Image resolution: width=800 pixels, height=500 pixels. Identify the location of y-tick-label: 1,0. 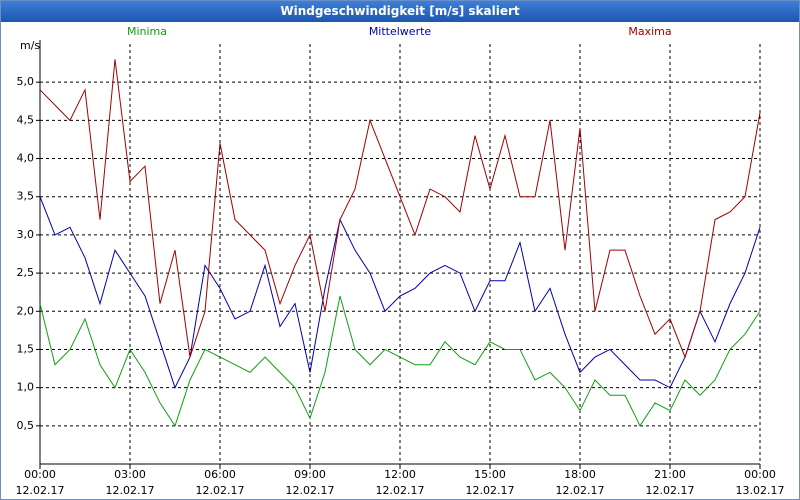
(26, 387).